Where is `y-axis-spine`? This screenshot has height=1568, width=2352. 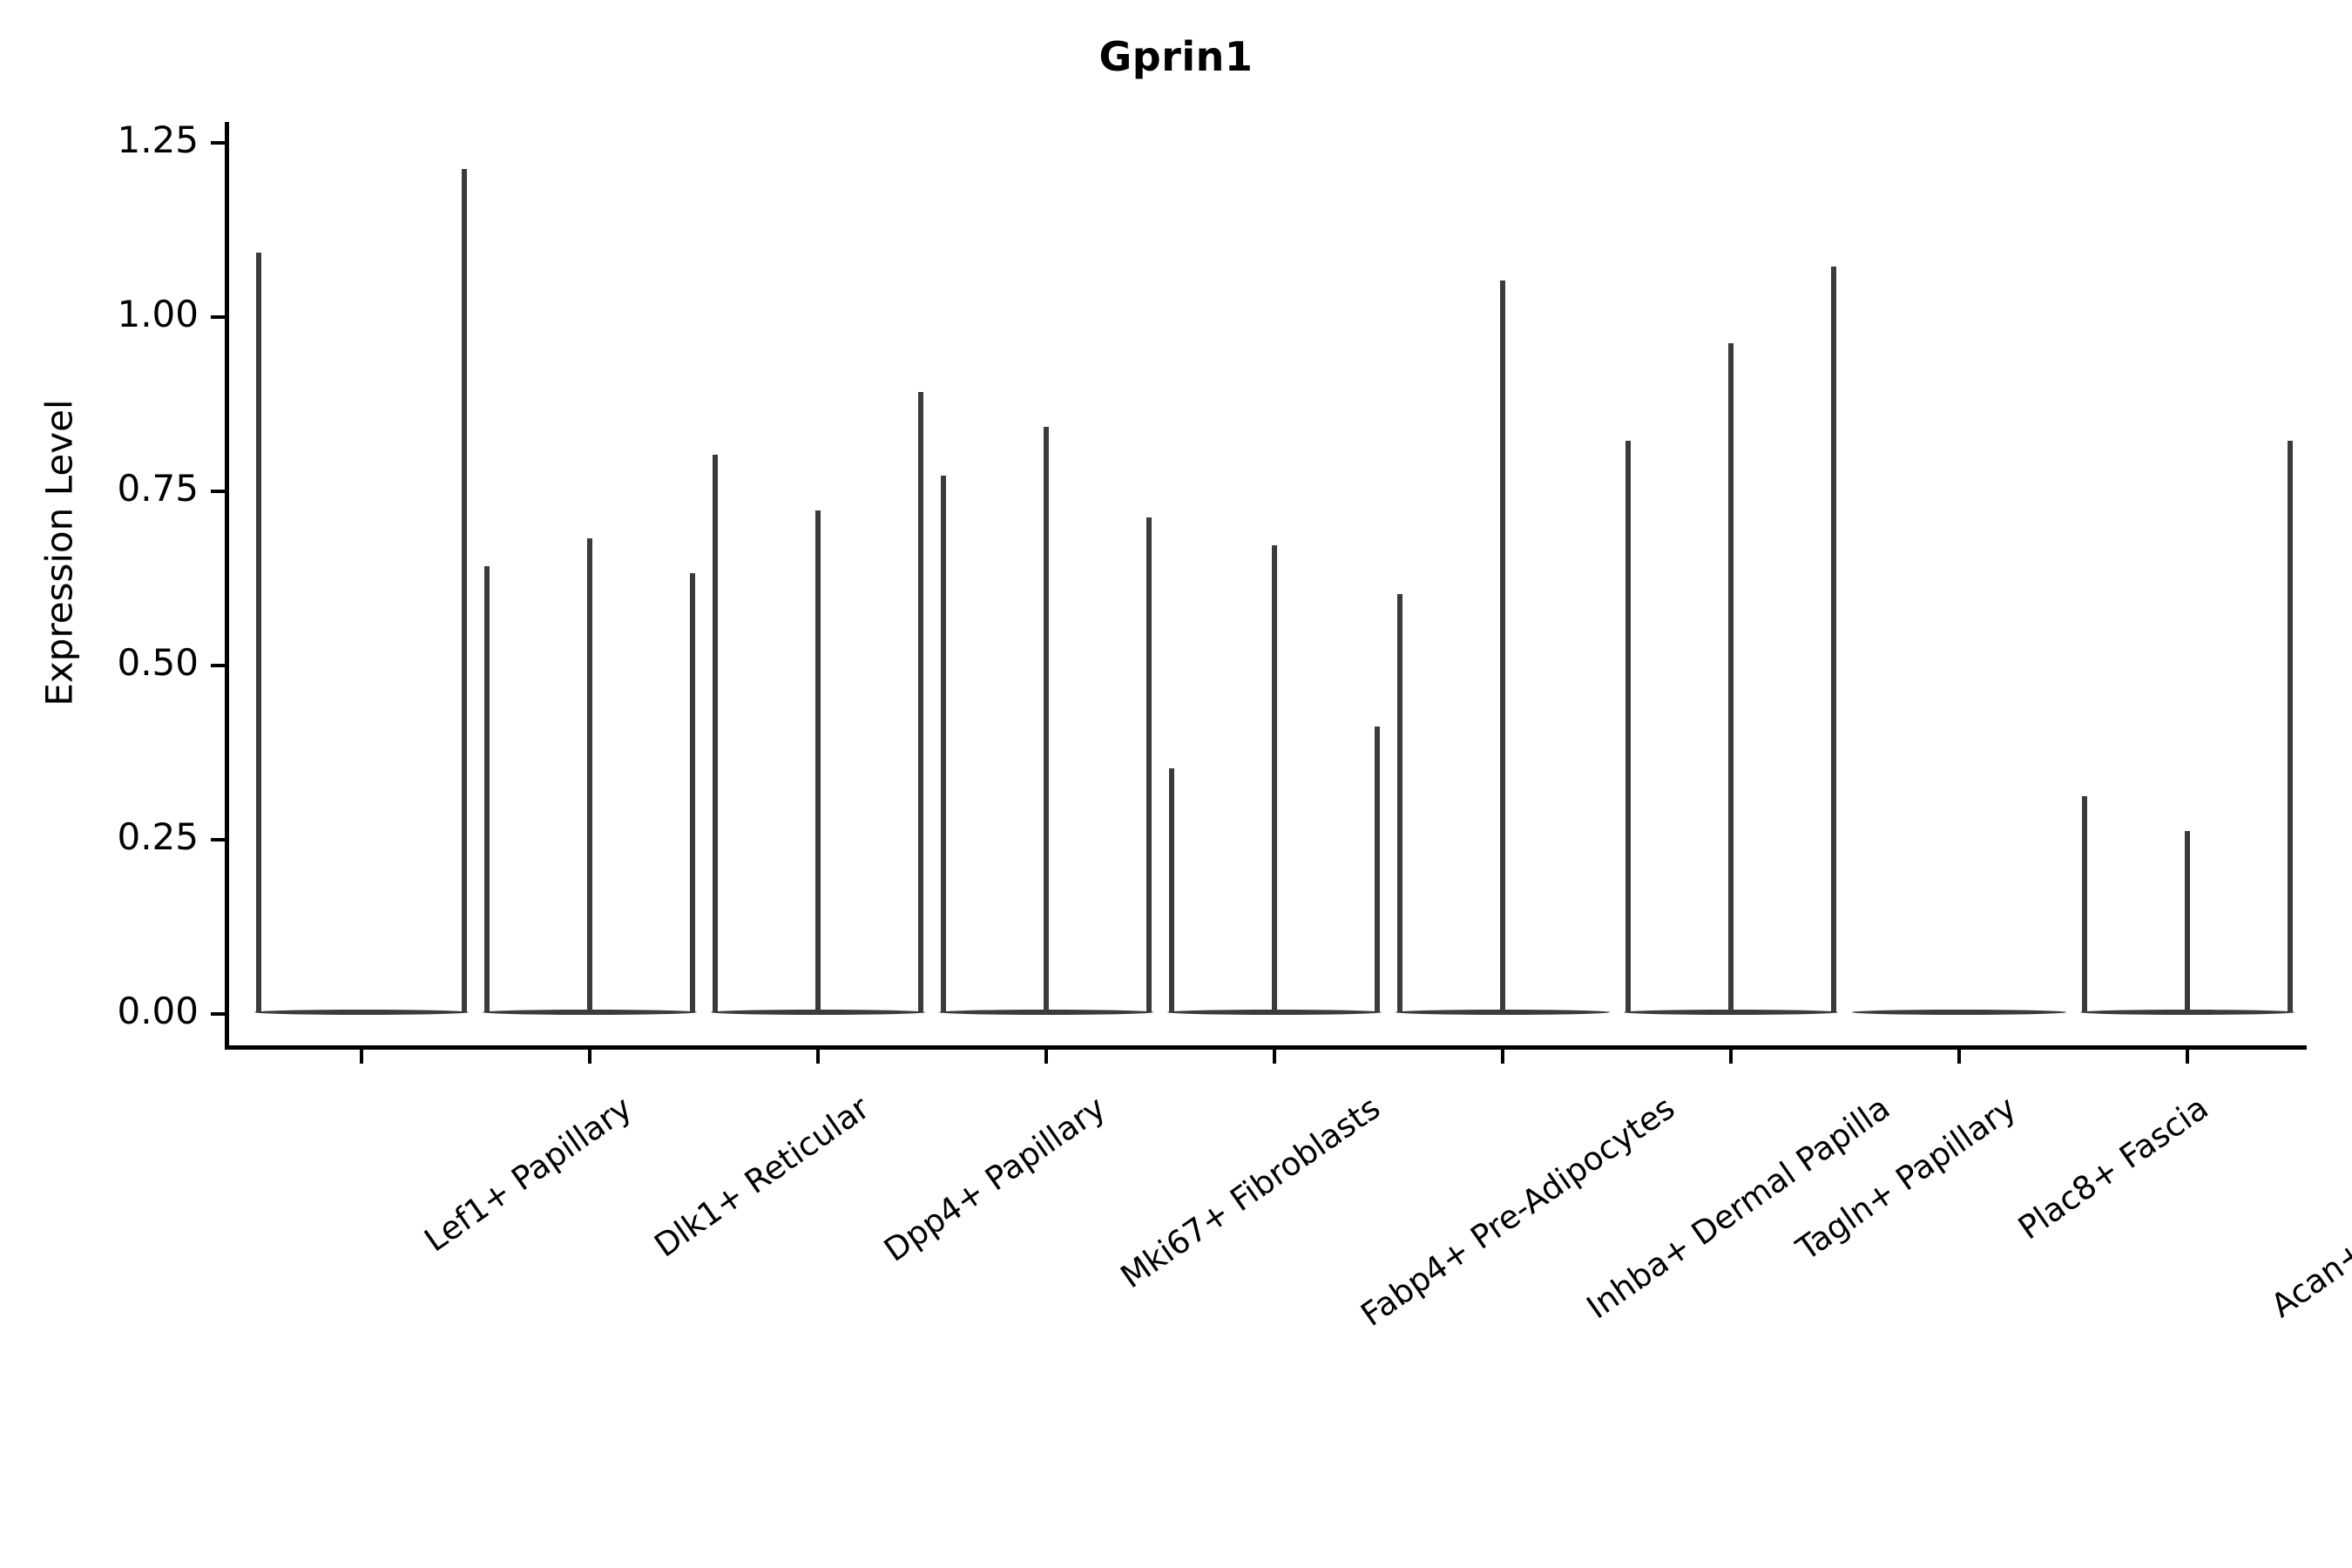 y-axis-spine is located at coordinates (227, 586).